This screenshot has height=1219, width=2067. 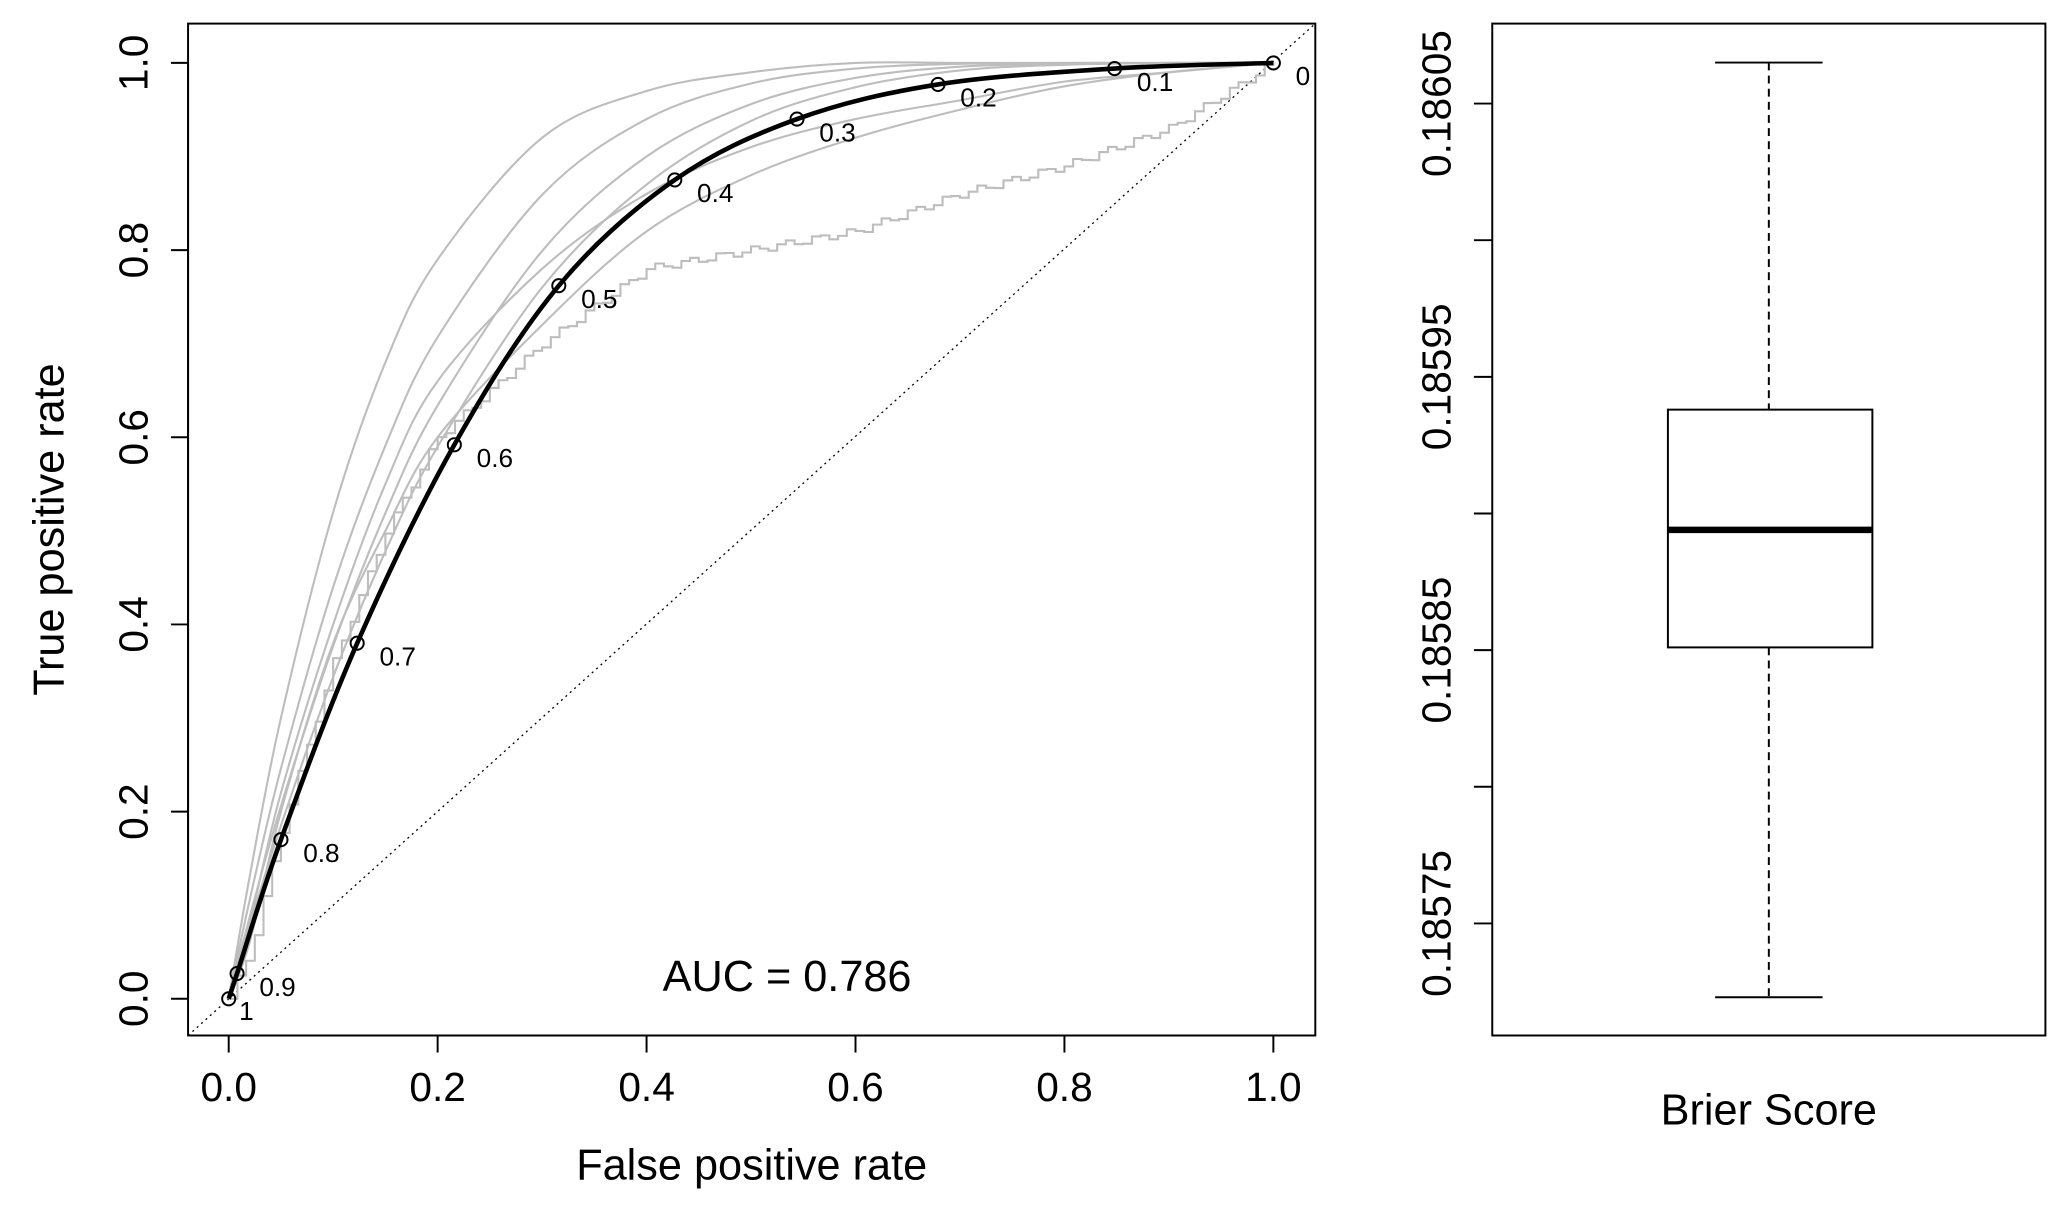 I want to click on y-tick-label: 0.4, so click(x=133, y=624).